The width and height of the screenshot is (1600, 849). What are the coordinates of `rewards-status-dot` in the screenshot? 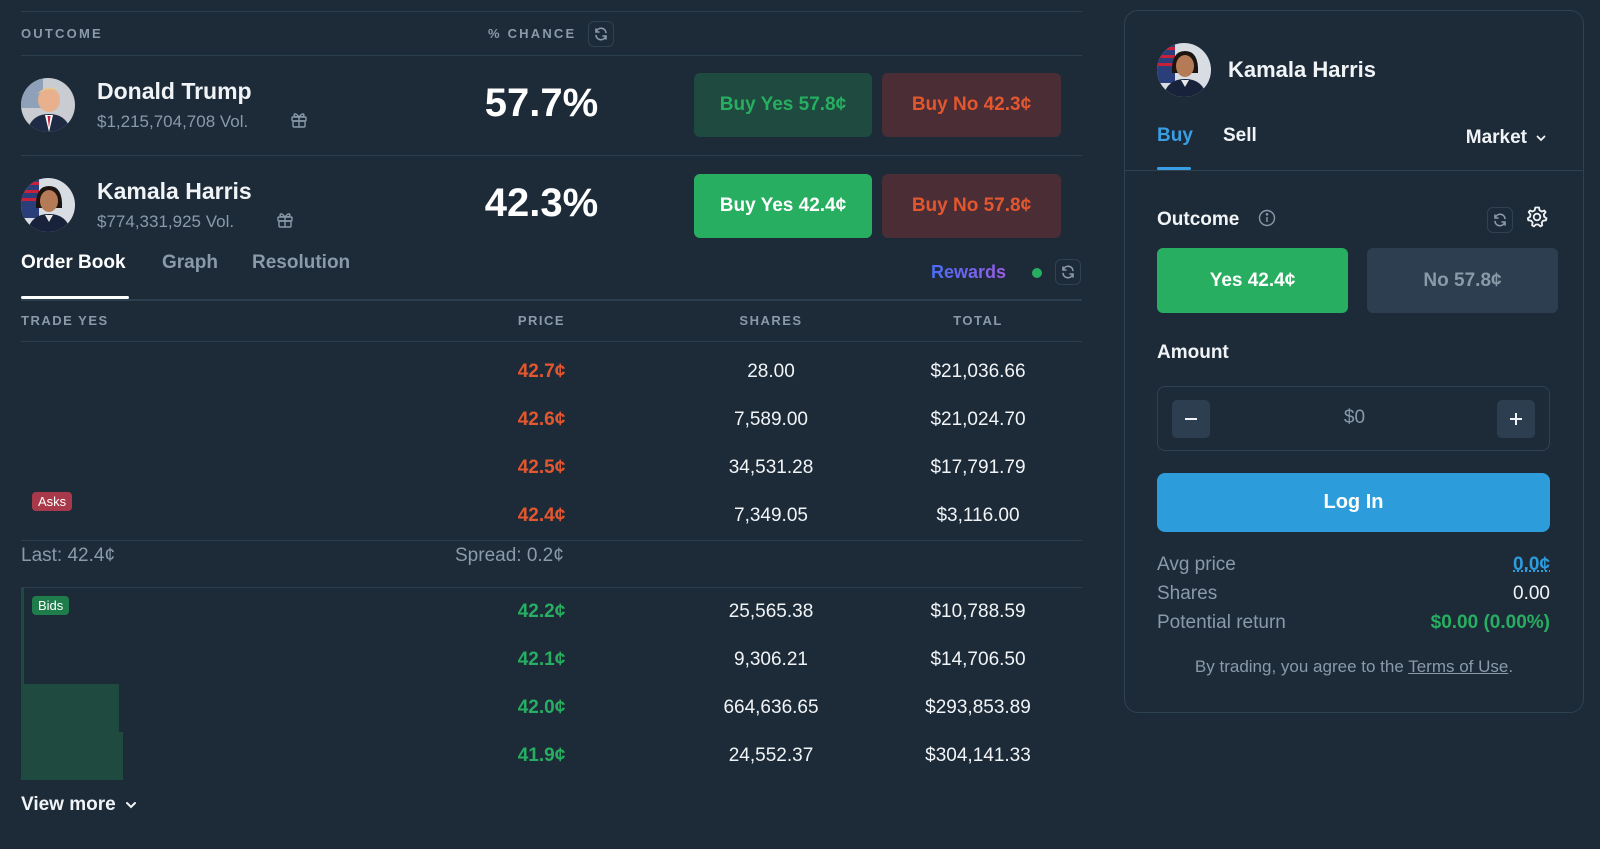 It's located at (1037, 273).